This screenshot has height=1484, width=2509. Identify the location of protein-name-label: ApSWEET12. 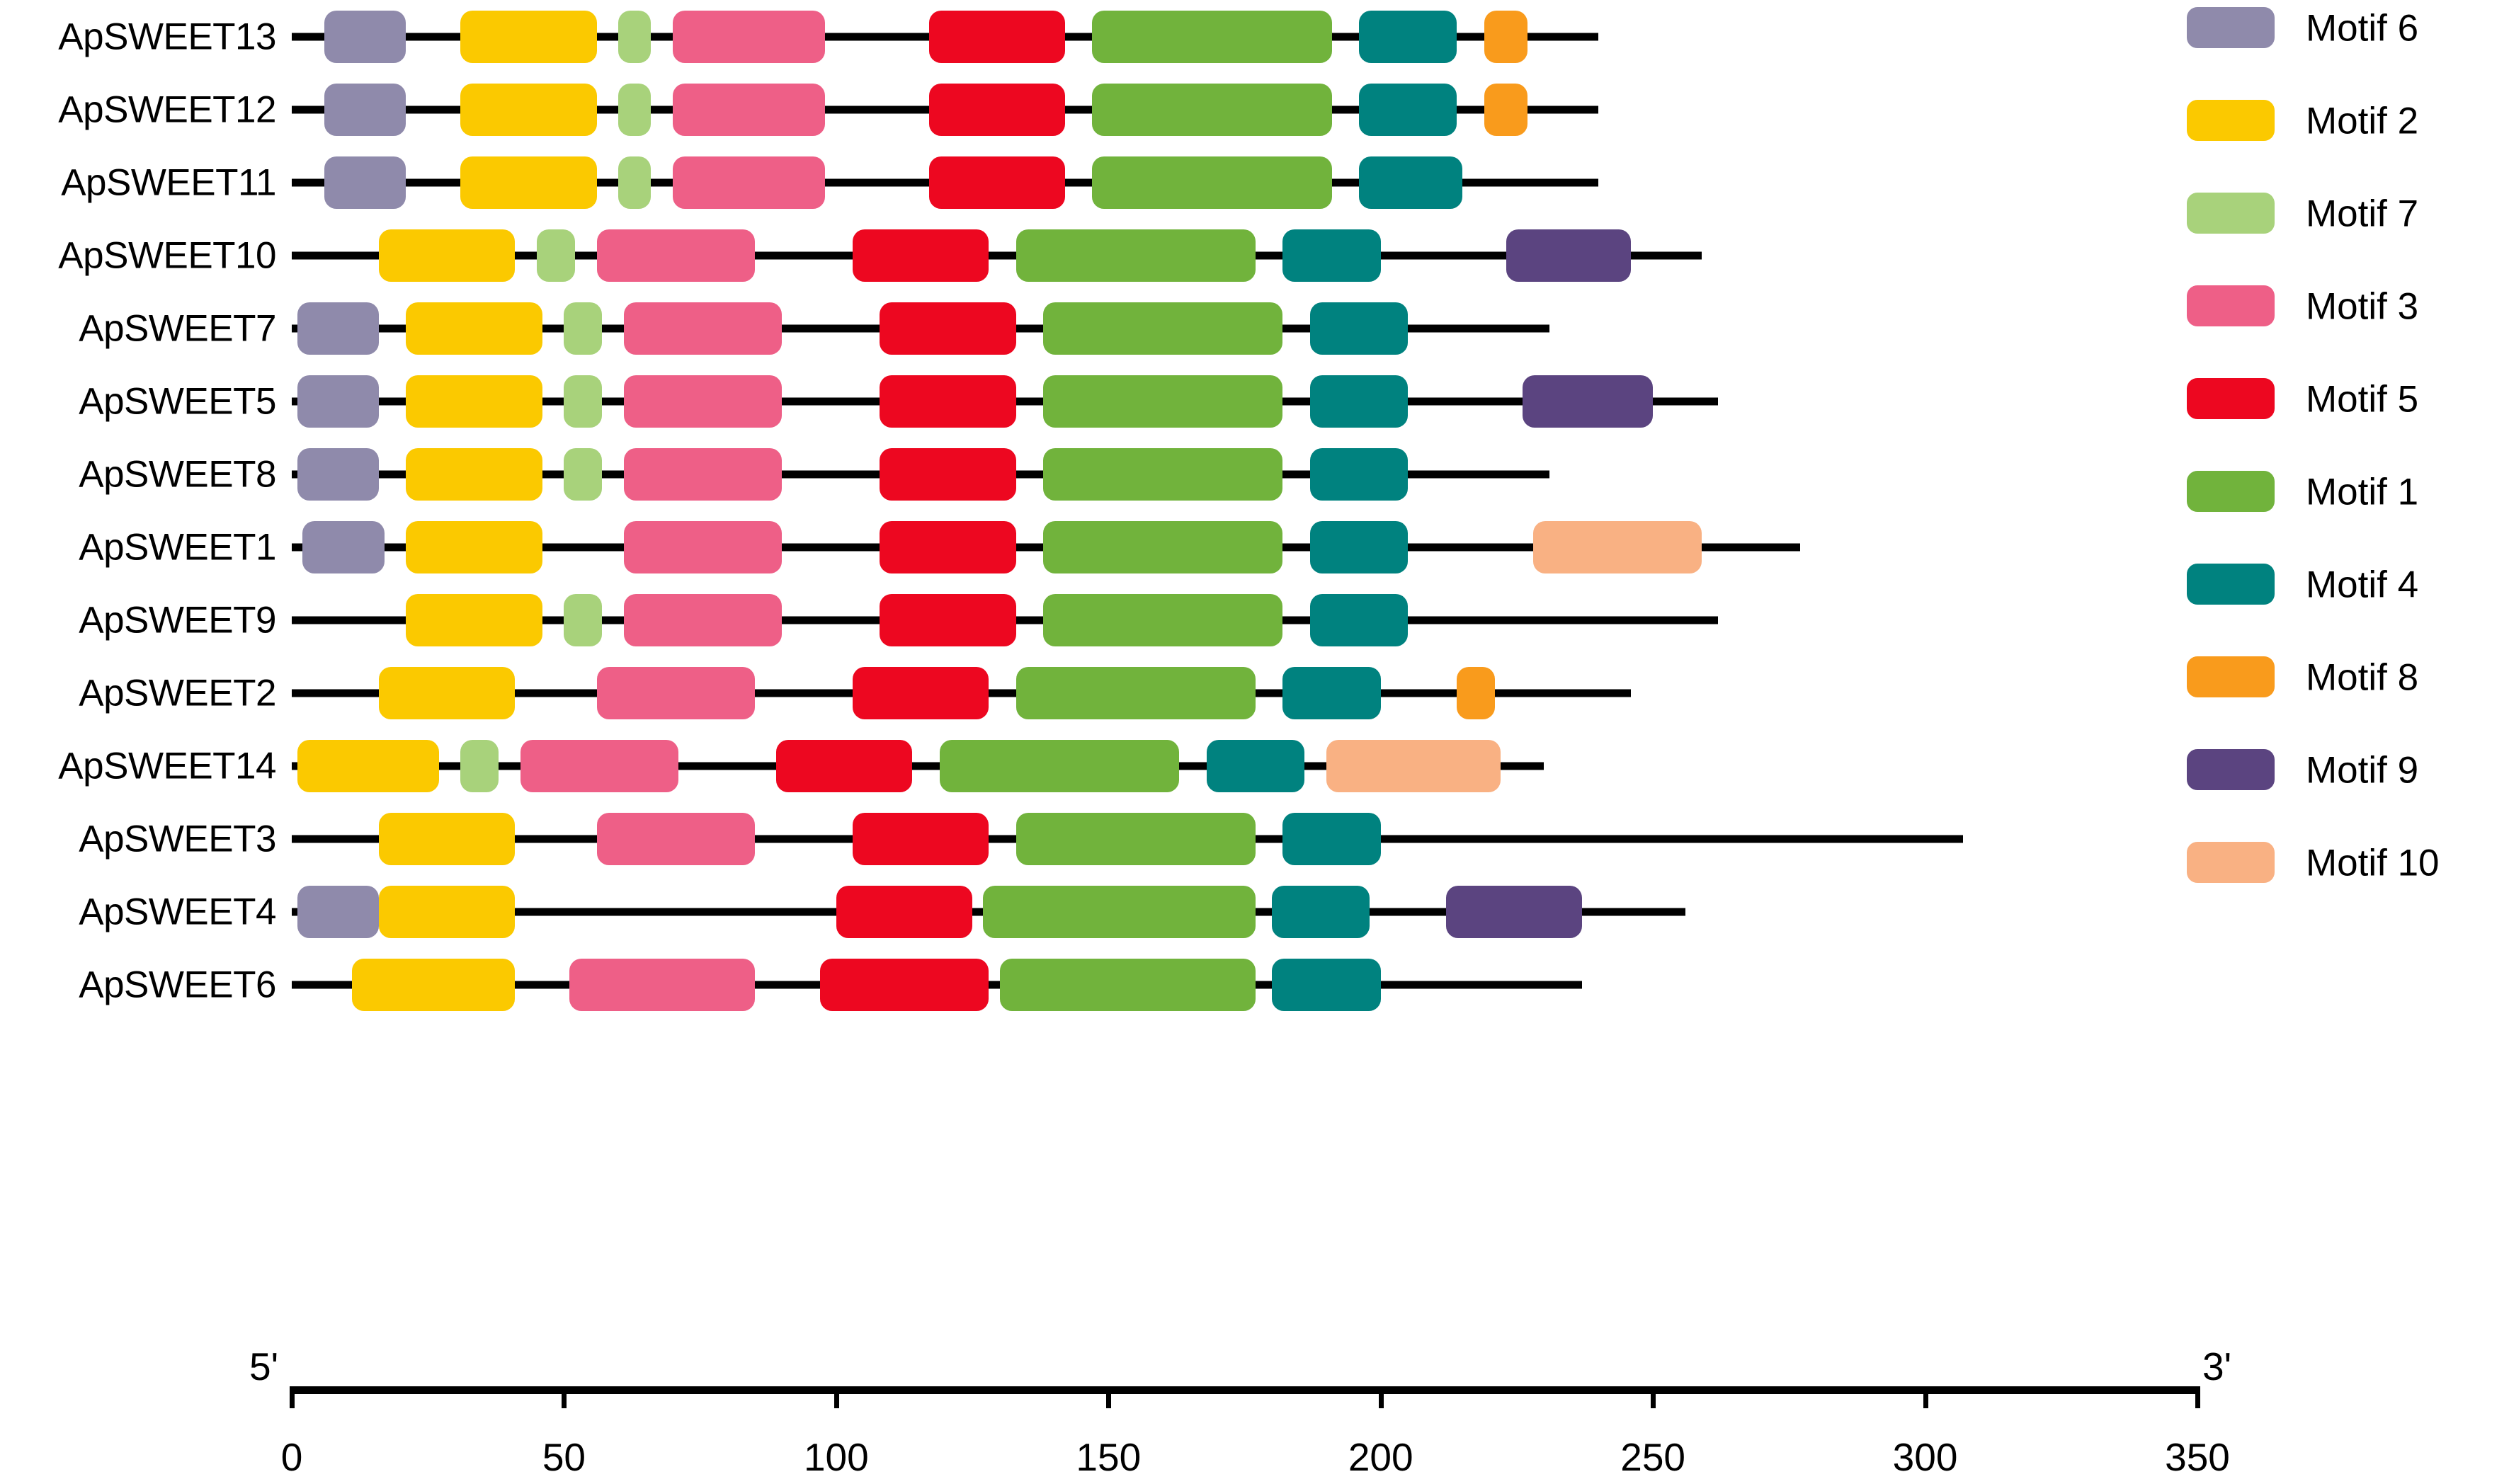
(167, 109).